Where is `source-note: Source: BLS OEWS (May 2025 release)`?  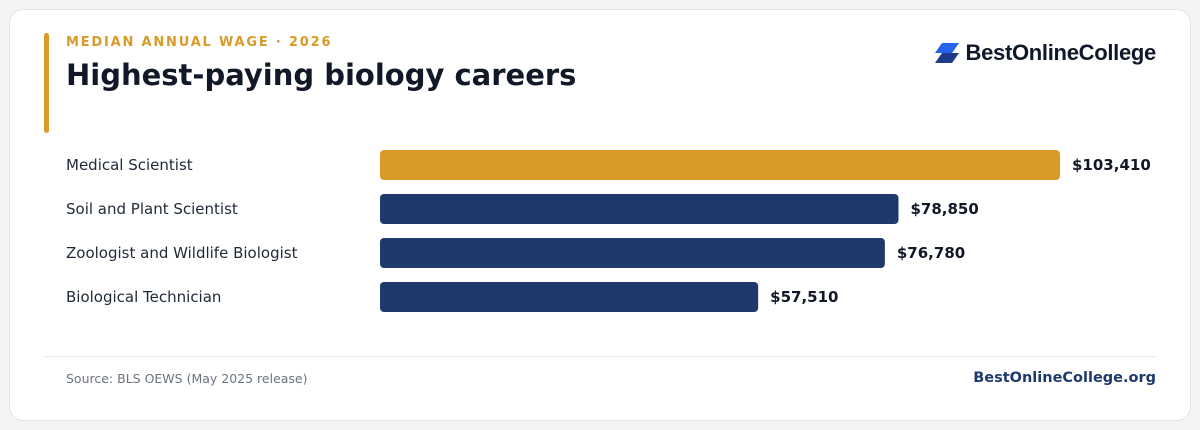 source-note: Source: BLS OEWS (May 2025 release) is located at coordinates (187, 378).